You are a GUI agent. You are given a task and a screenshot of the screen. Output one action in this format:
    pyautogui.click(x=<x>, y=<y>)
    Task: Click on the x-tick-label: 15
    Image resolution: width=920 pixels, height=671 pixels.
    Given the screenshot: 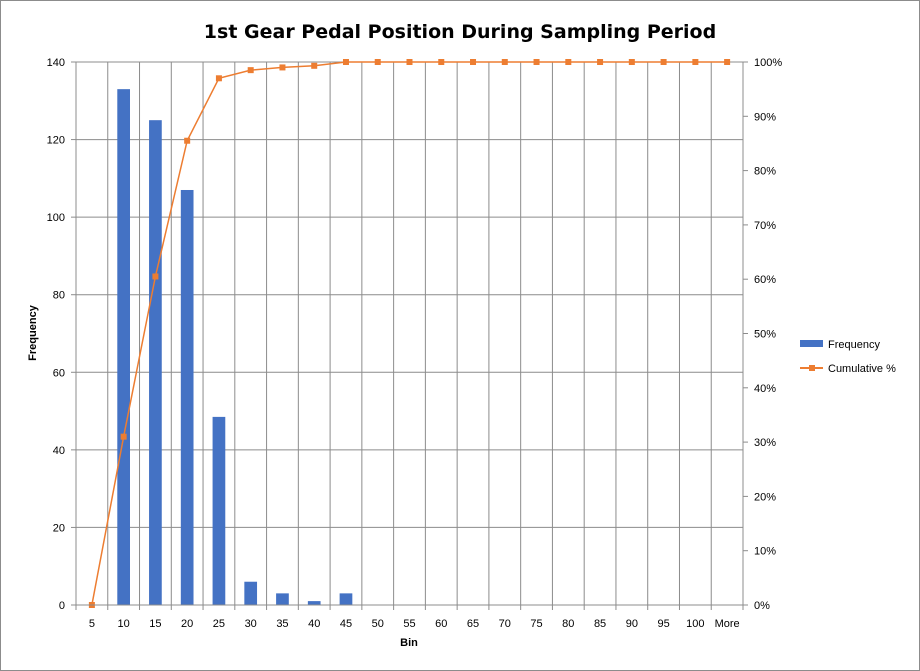 What is the action you would take?
    pyautogui.click(x=155, y=624)
    